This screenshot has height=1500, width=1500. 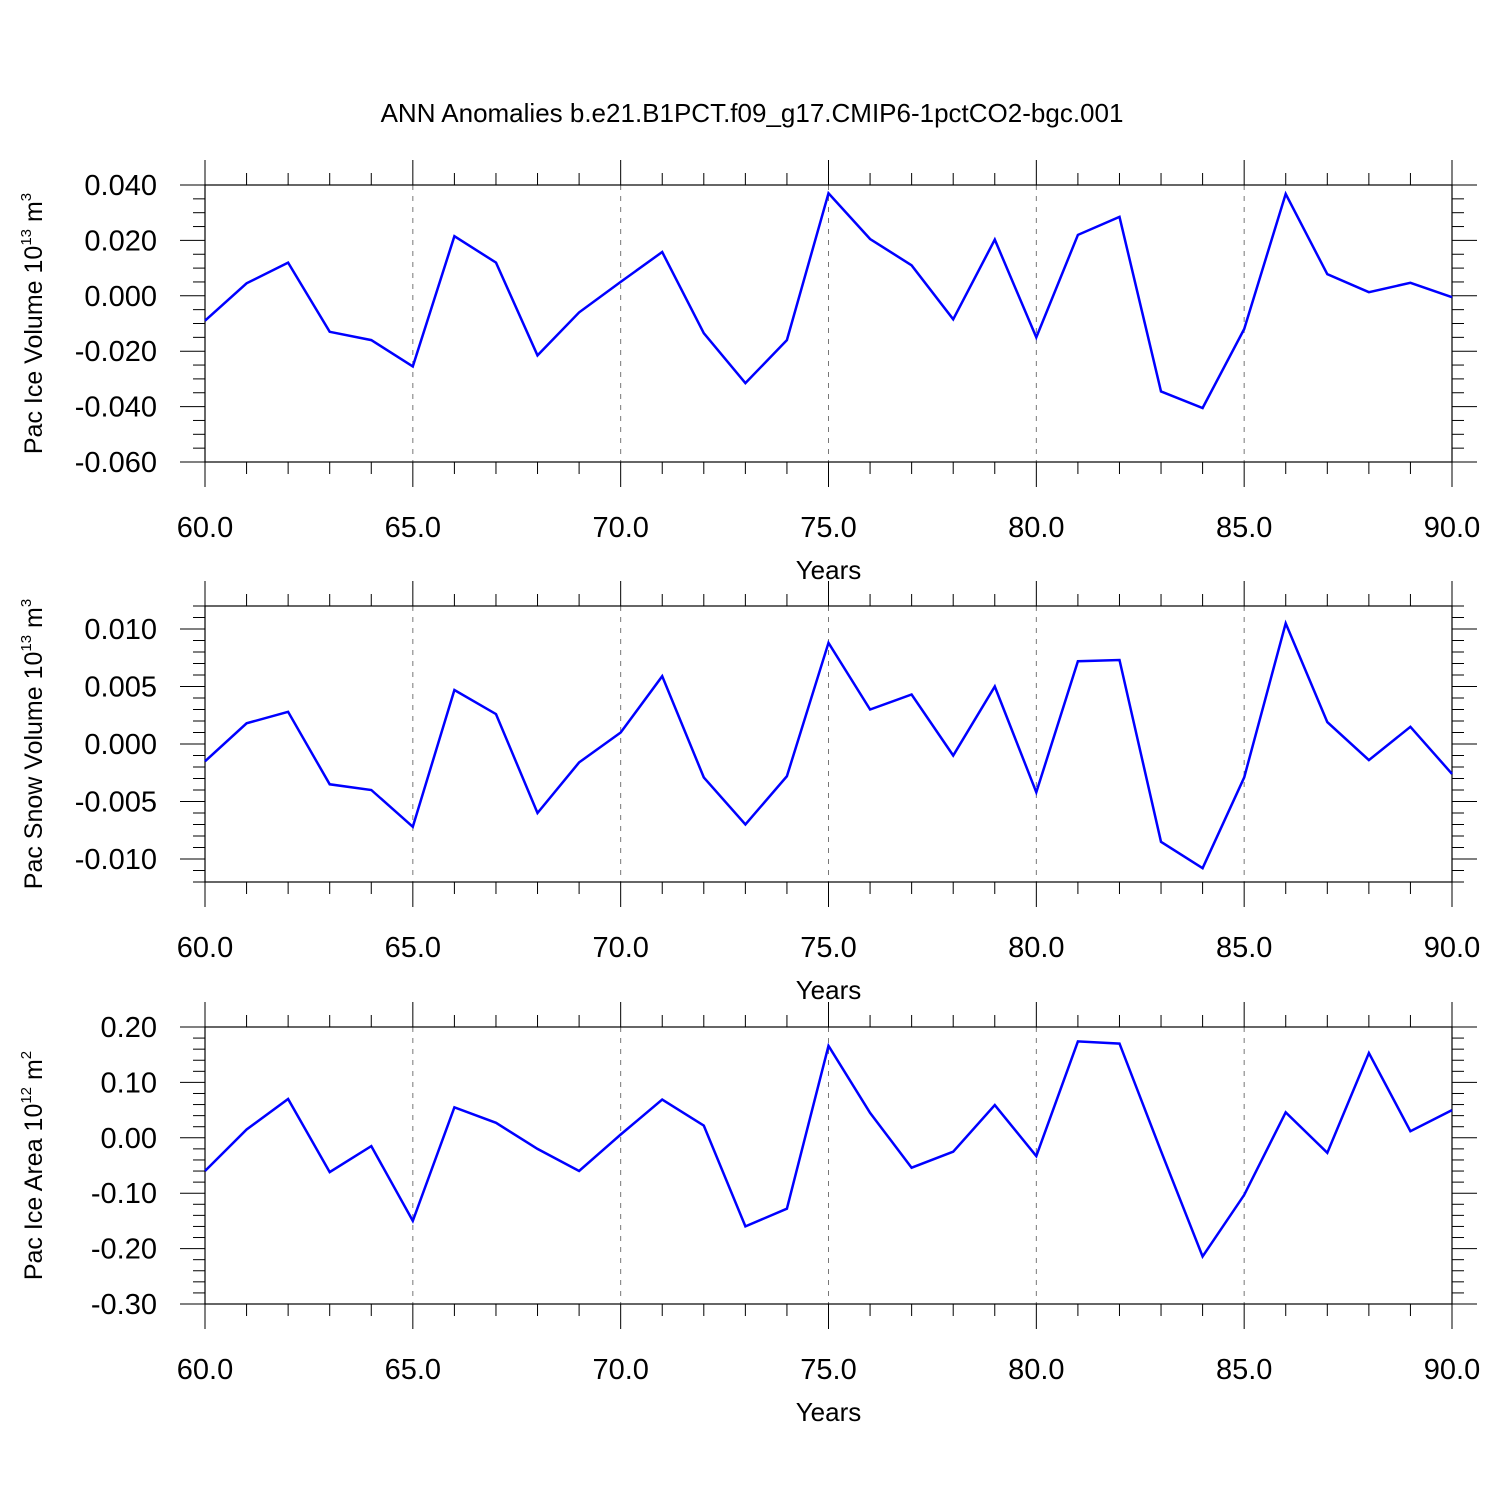 I want to click on y-tick-label: -0.060, so click(x=116, y=463).